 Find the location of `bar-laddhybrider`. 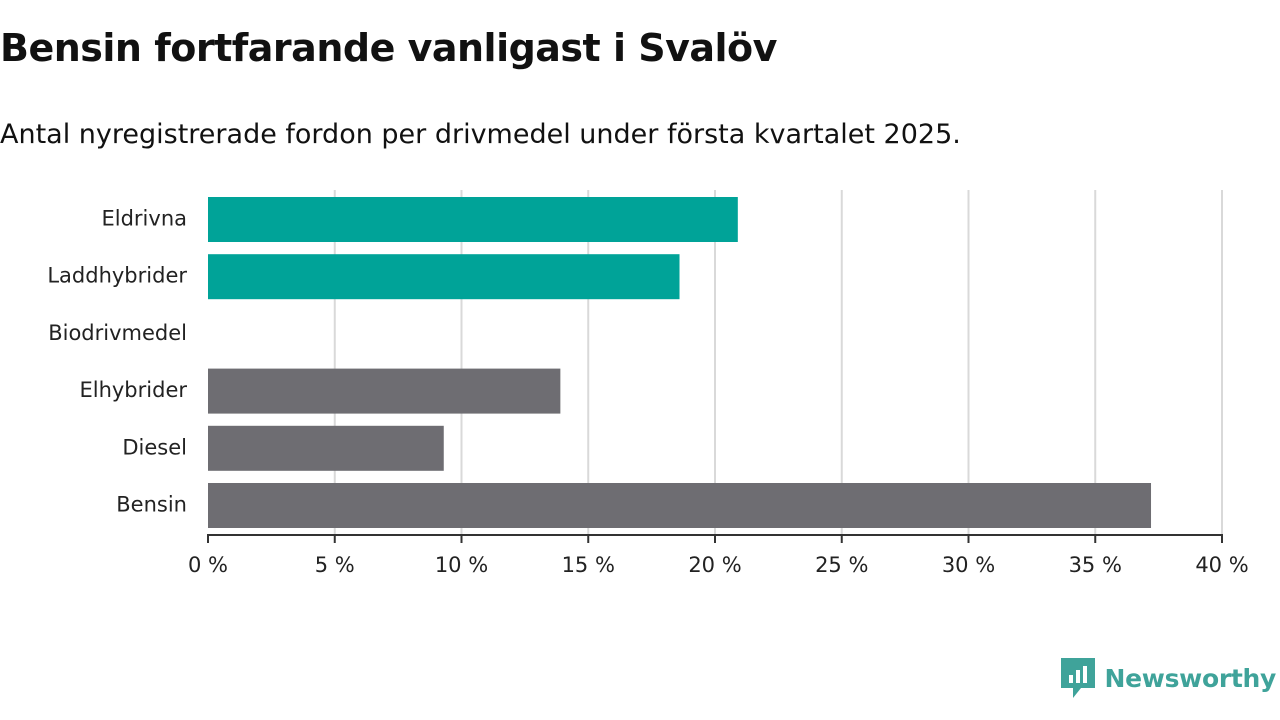

bar-laddhybrider is located at coordinates (444, 277).